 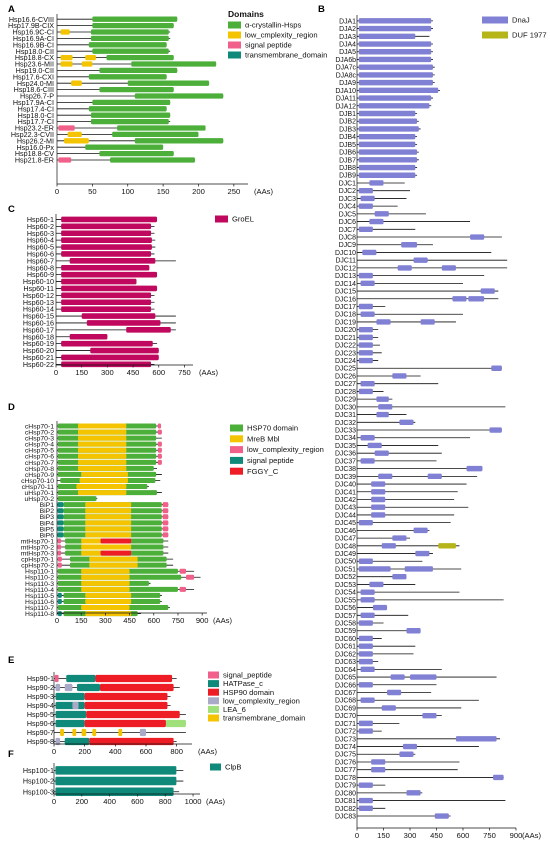 What do you see at coordinates (47, 535) in the screenshot?
I see `panel-d-protein-name: BiP6` at bounding box center [47, 535].